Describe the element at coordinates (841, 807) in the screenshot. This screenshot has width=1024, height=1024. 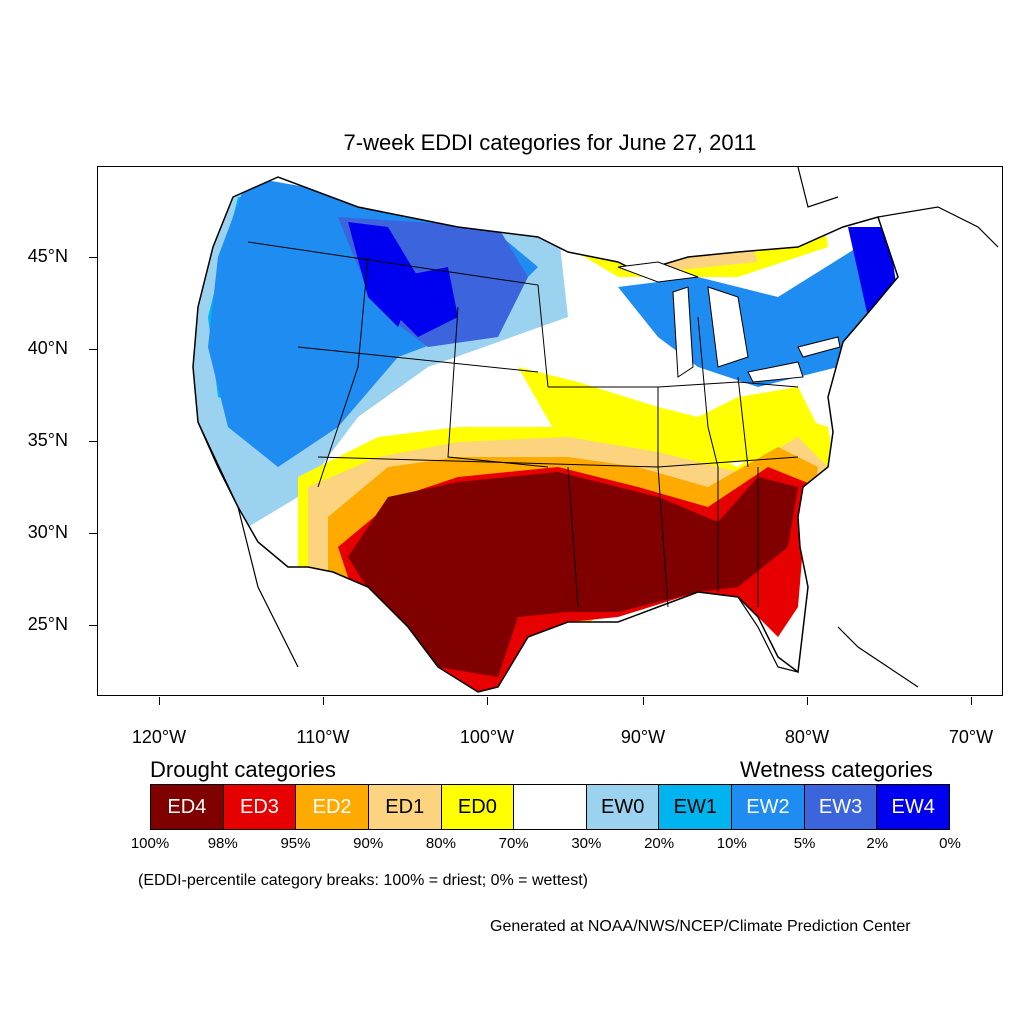
I see `legend-swatch-ew3: EW3` at that location.